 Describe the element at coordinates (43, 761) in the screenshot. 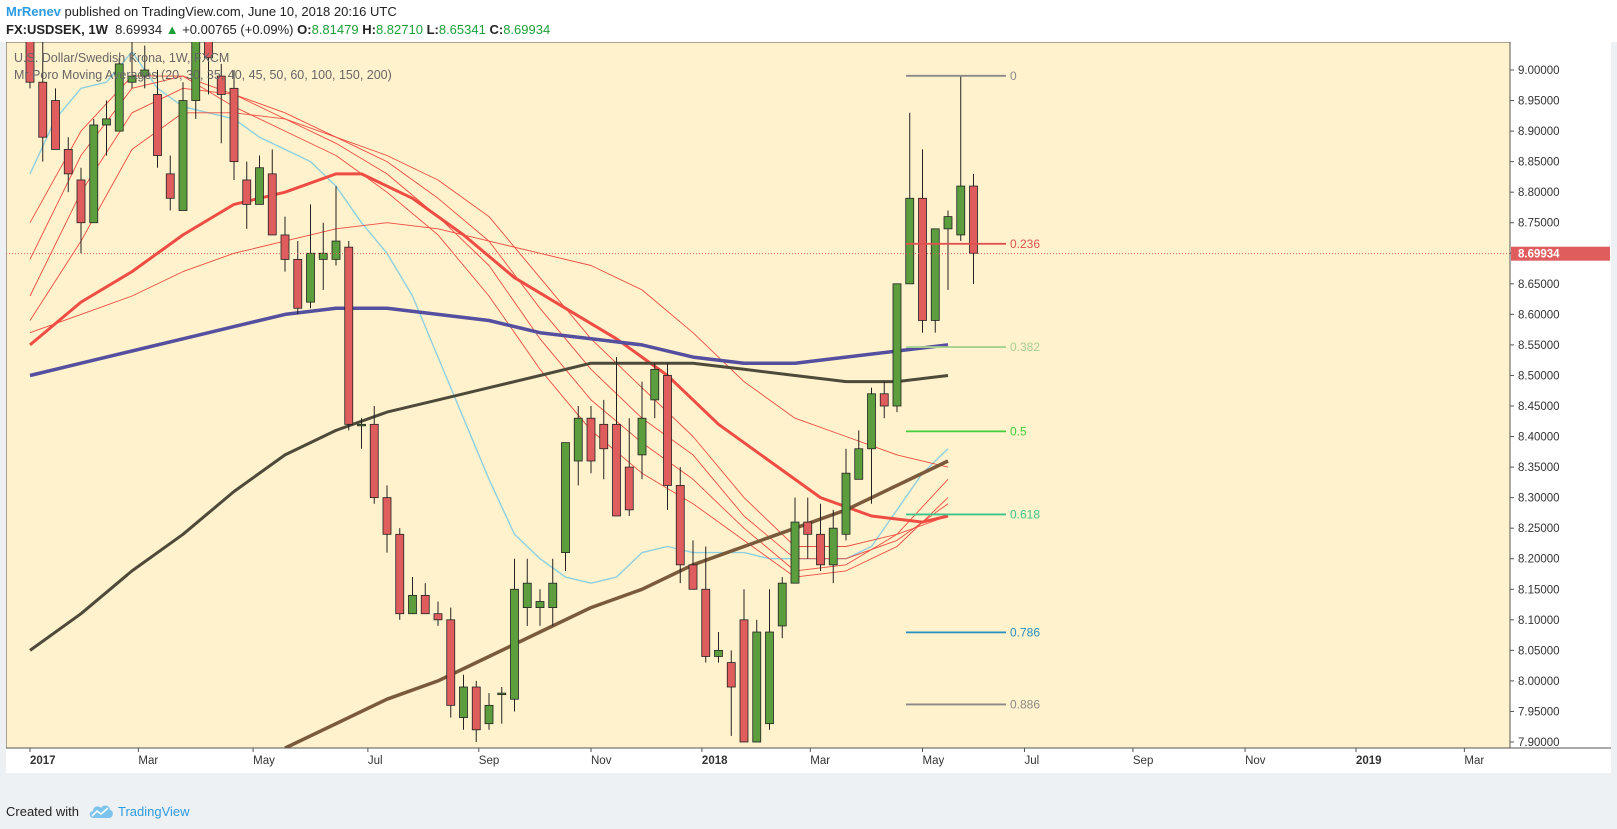

I see `time-tick-label: 2017` at that location.